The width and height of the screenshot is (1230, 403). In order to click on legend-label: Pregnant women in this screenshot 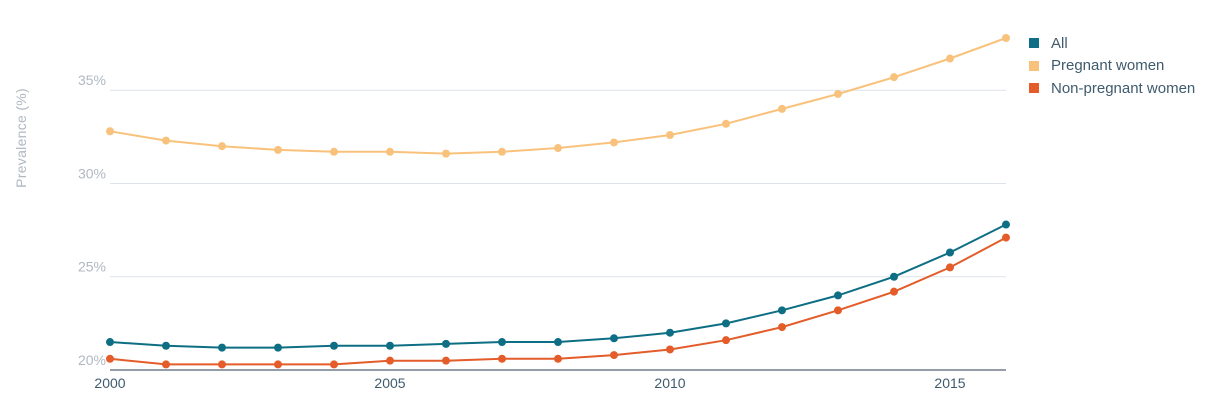, I will do `click(1108, 66)`.